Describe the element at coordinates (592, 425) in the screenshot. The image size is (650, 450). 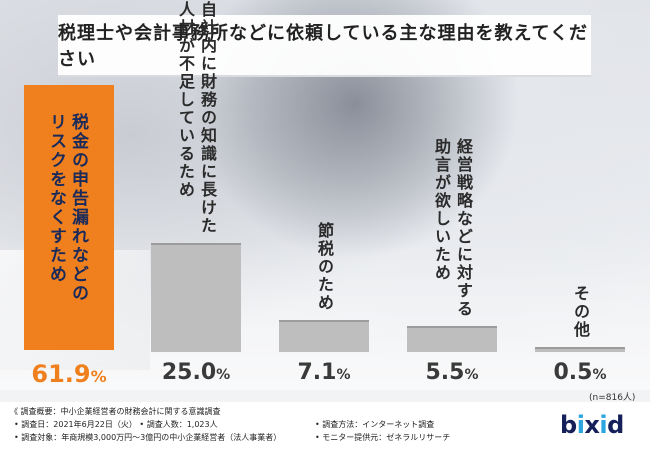
I see `bixid-logo: bixid` at that location.